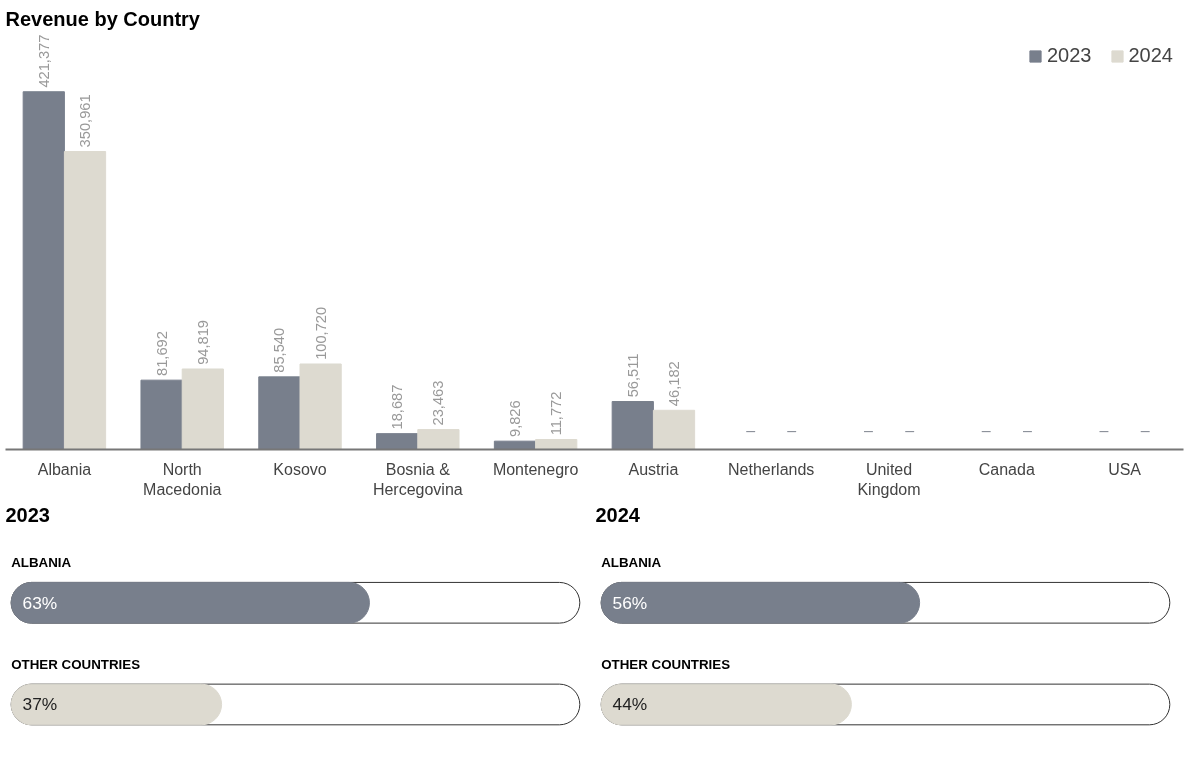 The height and width of the screenshot is (782, 1188). Describe the element at coordinates (1006, 469) in the screenshot. I see `x-tick-label: Canada` at that location.